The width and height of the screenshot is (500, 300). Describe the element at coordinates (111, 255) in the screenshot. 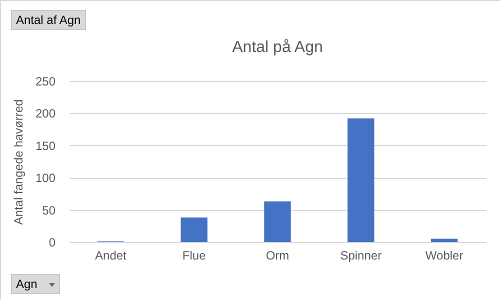

I see `x-tick-label: Andet` at that location.